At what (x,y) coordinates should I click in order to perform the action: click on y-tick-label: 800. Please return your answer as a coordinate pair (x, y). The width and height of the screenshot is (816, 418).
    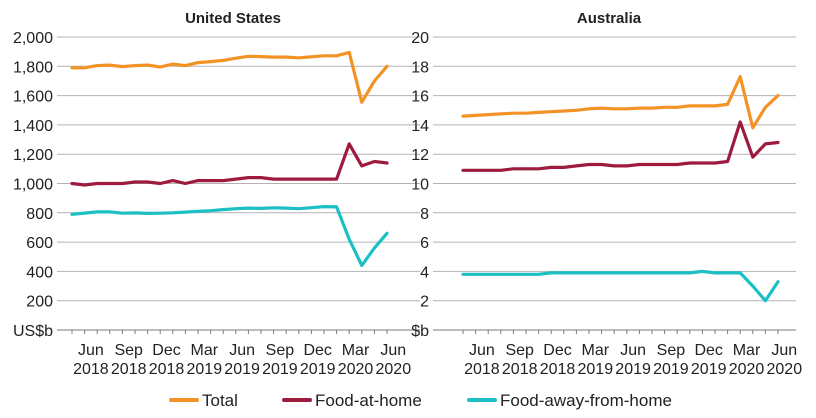
    Looking at the image, I should click on (39, 214).